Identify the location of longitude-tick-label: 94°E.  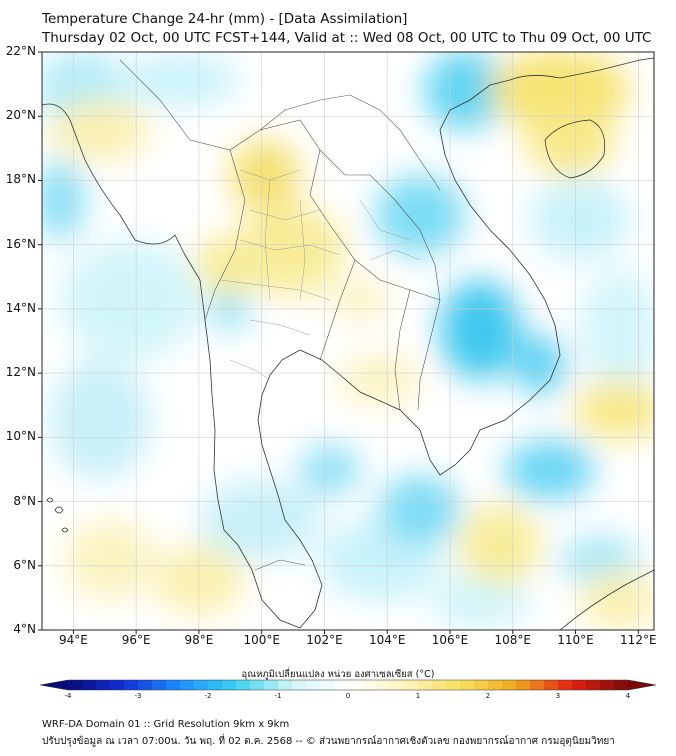
(73, 640).